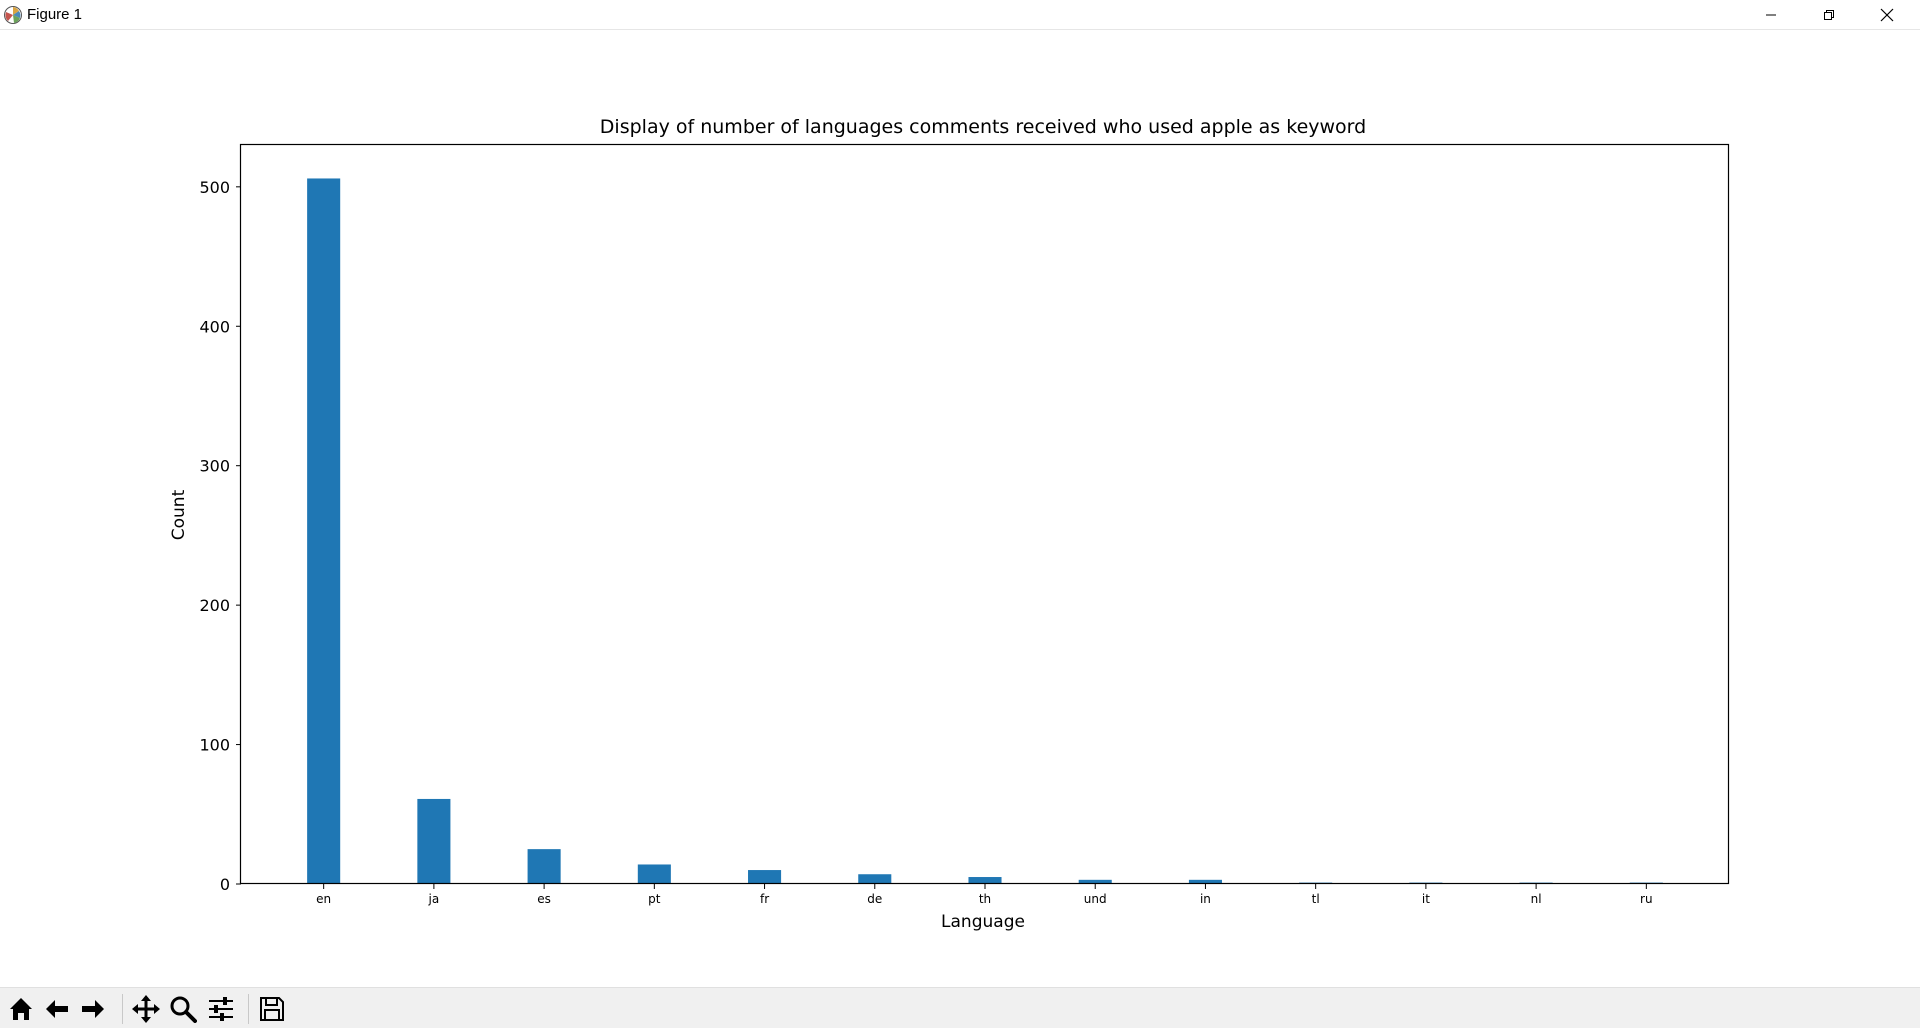  Describe the element at coordinates (55, 14) in the screenshot. I see `window-title: Figure 1` at that location.